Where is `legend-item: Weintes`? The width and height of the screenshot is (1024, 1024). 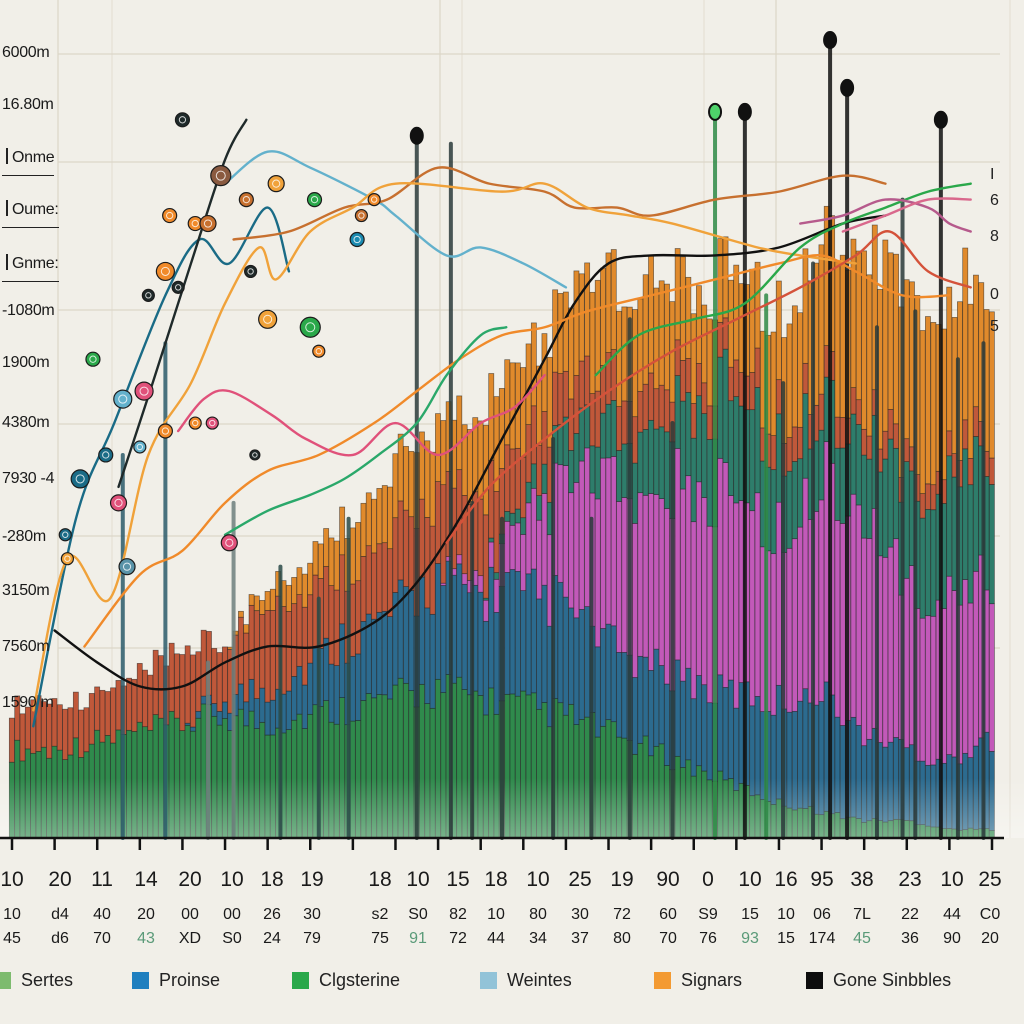 legend-item: Weintes is located at coordinates (526, 980).